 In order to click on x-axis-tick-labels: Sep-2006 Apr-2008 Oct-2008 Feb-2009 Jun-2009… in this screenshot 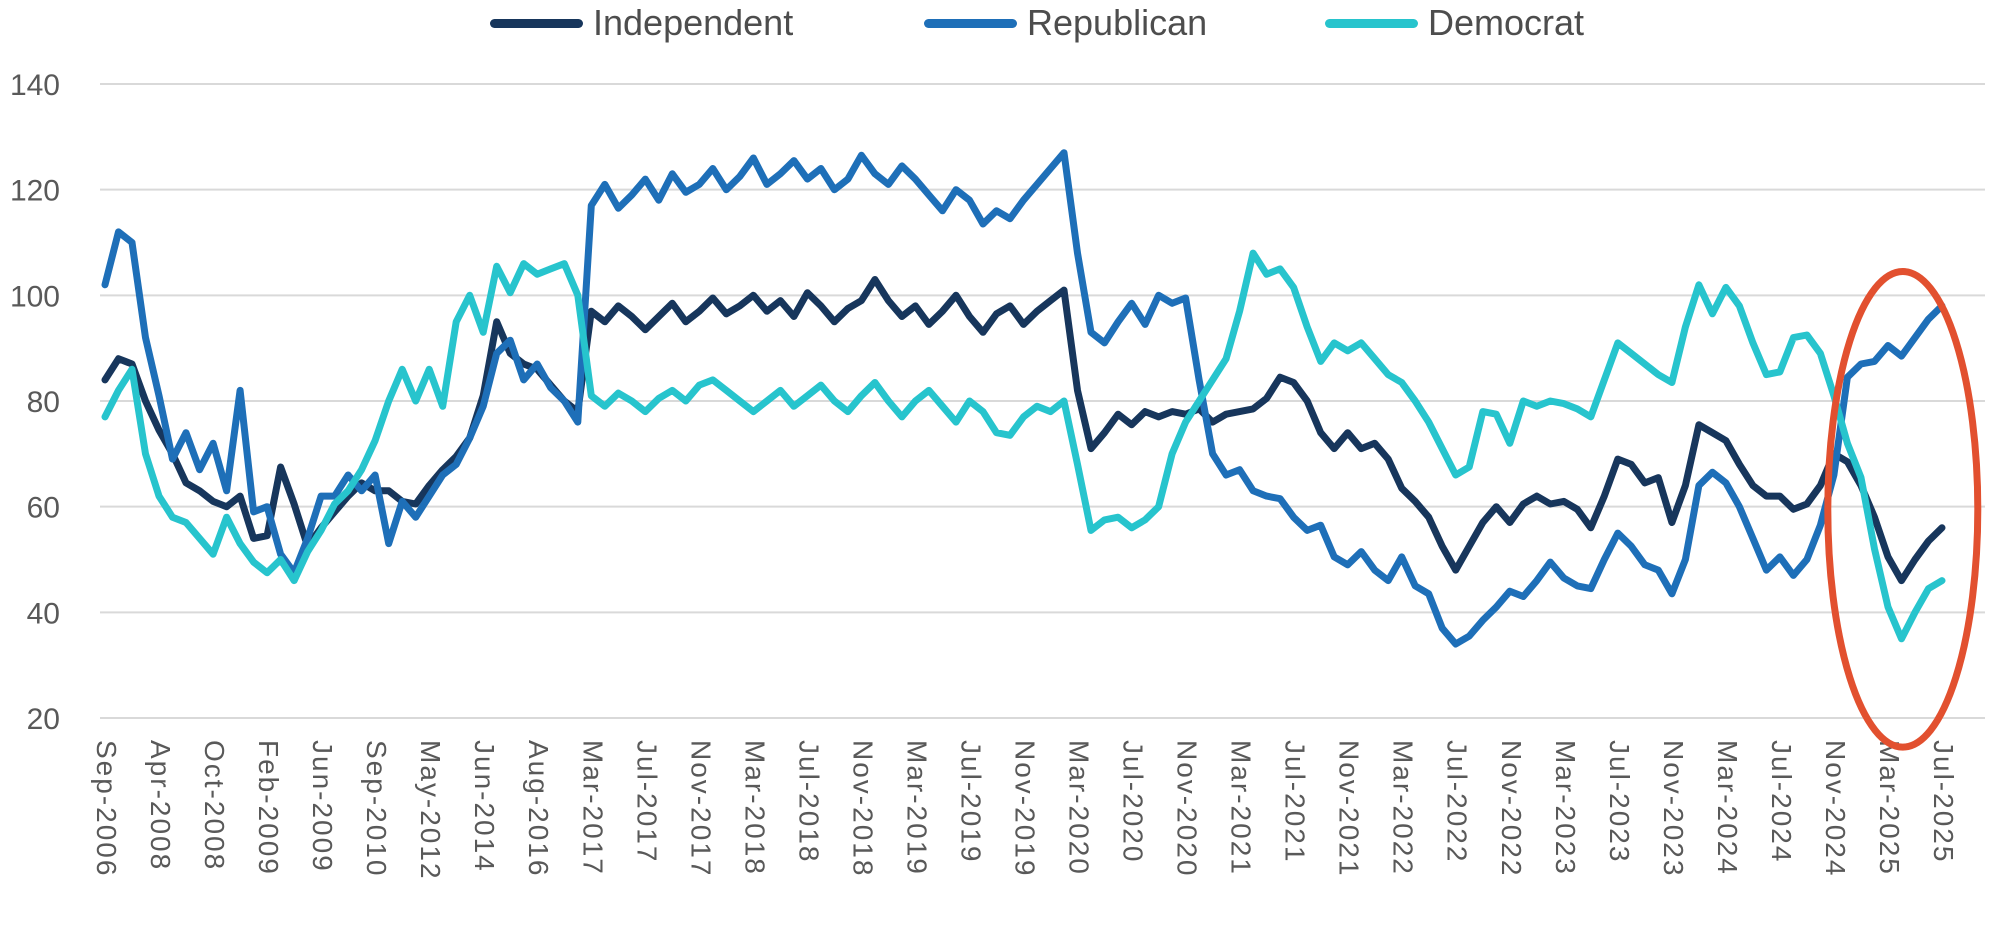, I will do `click(1025, 810)`.